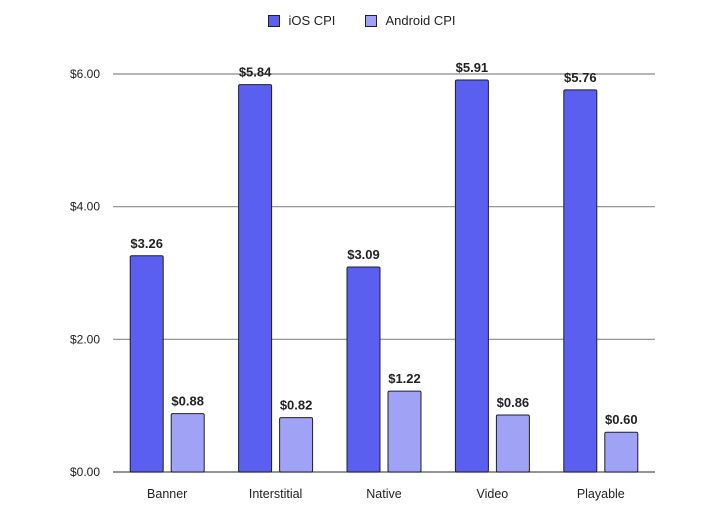 This screenshot has width=724, height=522. Describe the element at coordinates (601, 494) in the screenshot. I see `x-tick-label: Playable` at that location.